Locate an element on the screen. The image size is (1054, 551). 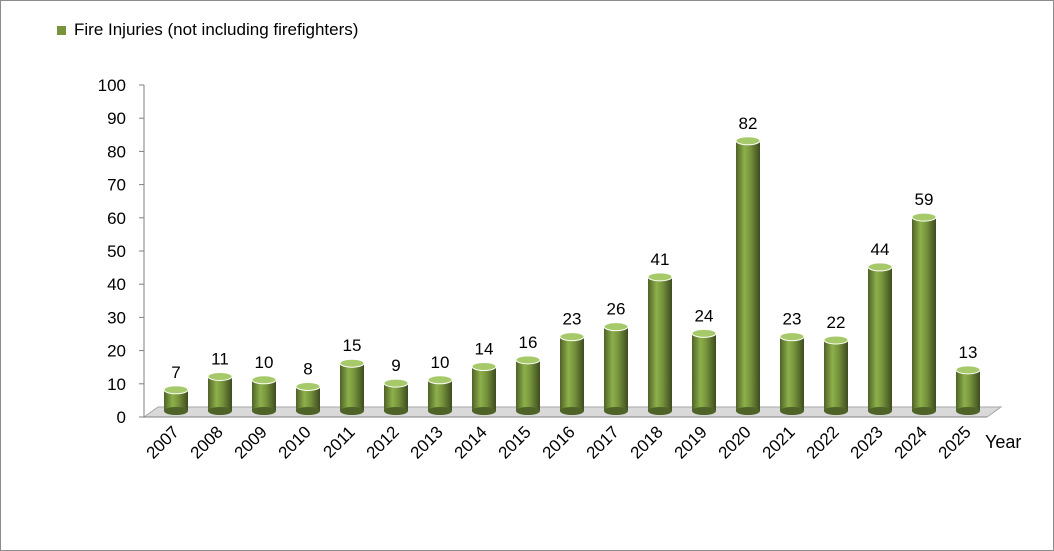
data-label-2013: 10 is located at coordinates (440, 362).